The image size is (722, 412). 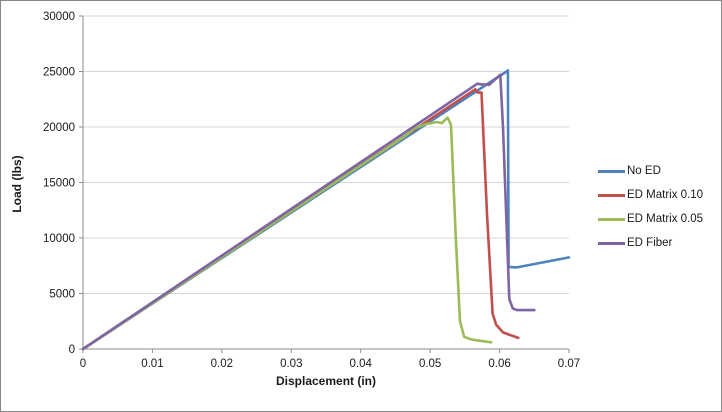 What do you see at coordinates (499, 364) in the screenshot?
I see `x-tick-label: 0.06` at bounding box center [499, 364].